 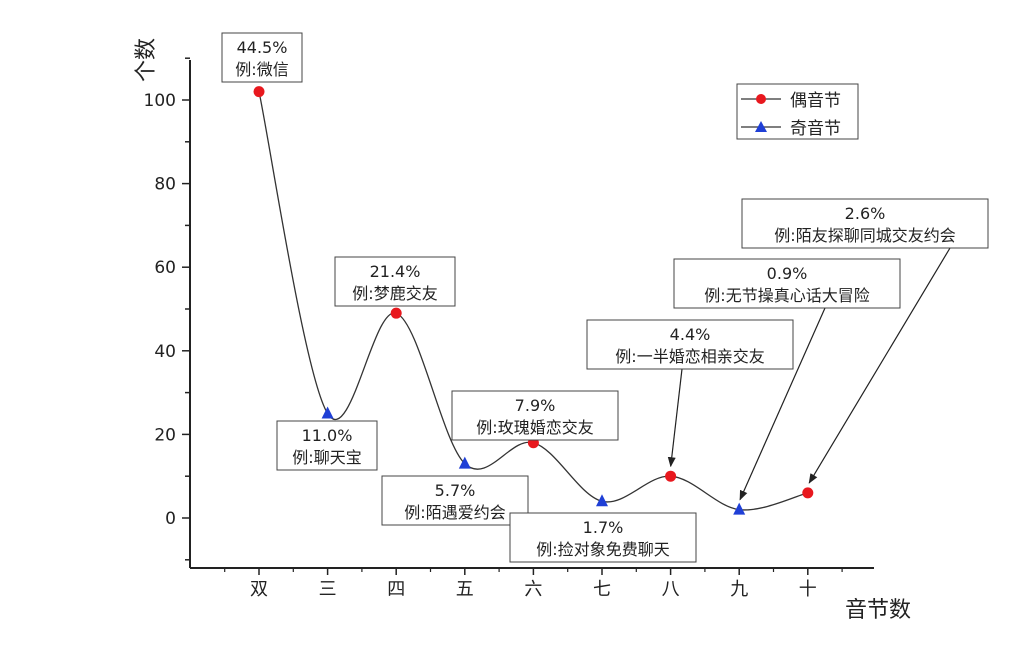 I want to click on annotation-callout: 21.4% 例:梦鹿交友, so click(x=395, y=281).